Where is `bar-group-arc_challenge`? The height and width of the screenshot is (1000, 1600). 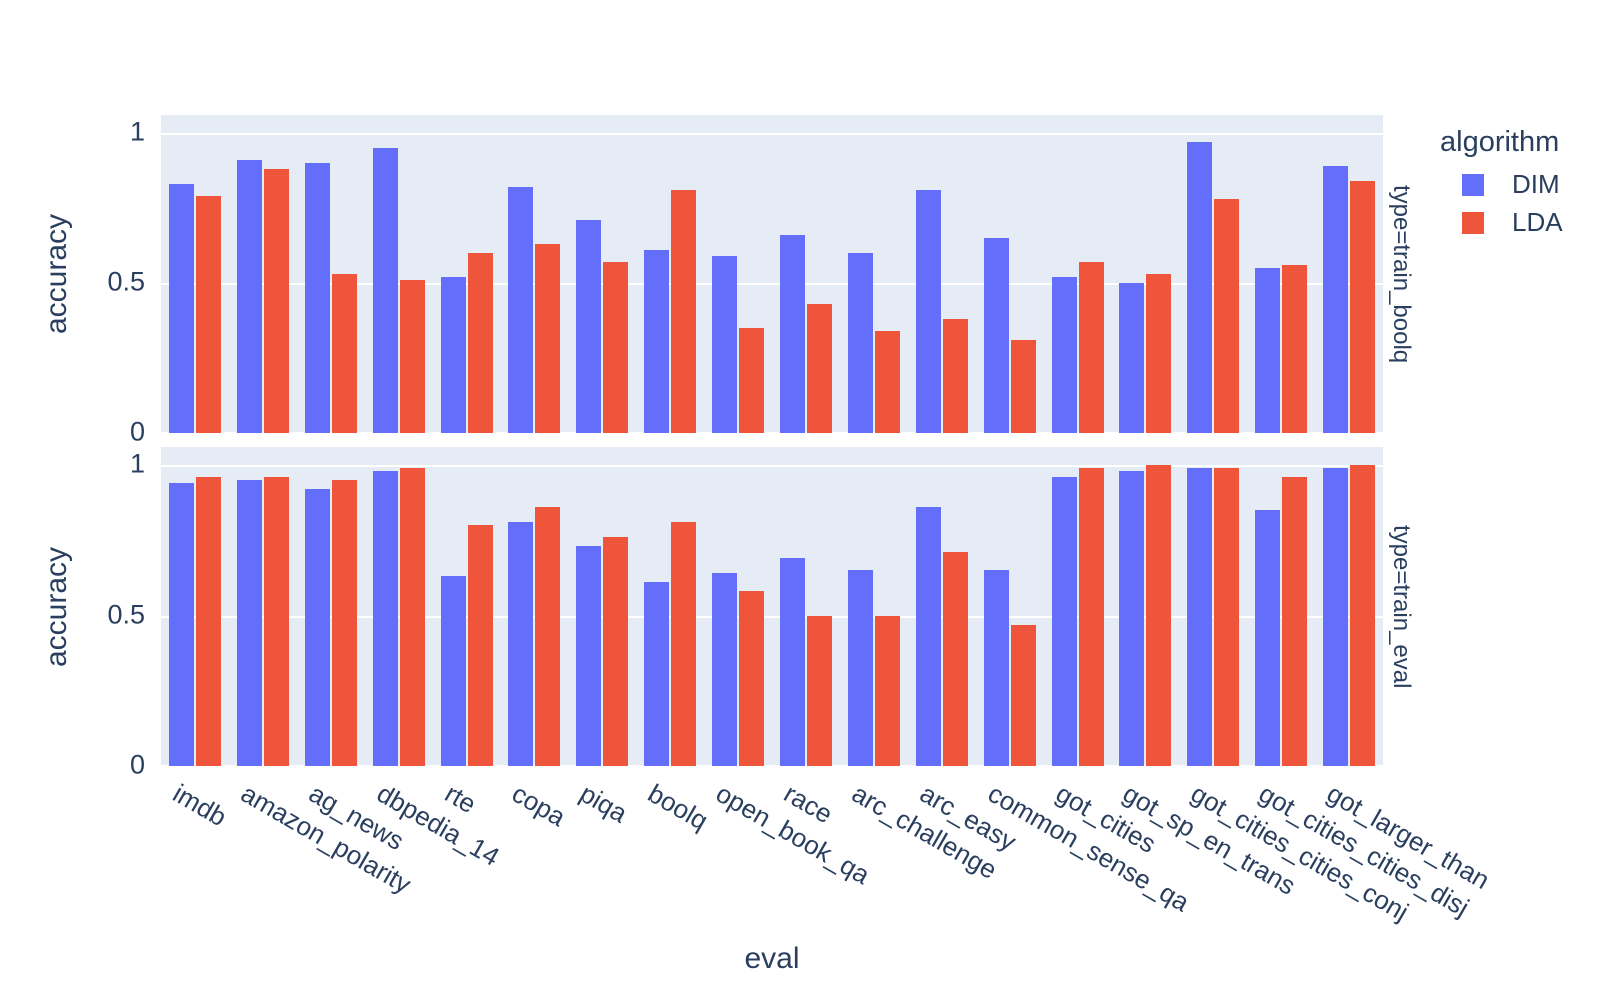 bar-group-arc_challenge is located at coordinates (874, 274).